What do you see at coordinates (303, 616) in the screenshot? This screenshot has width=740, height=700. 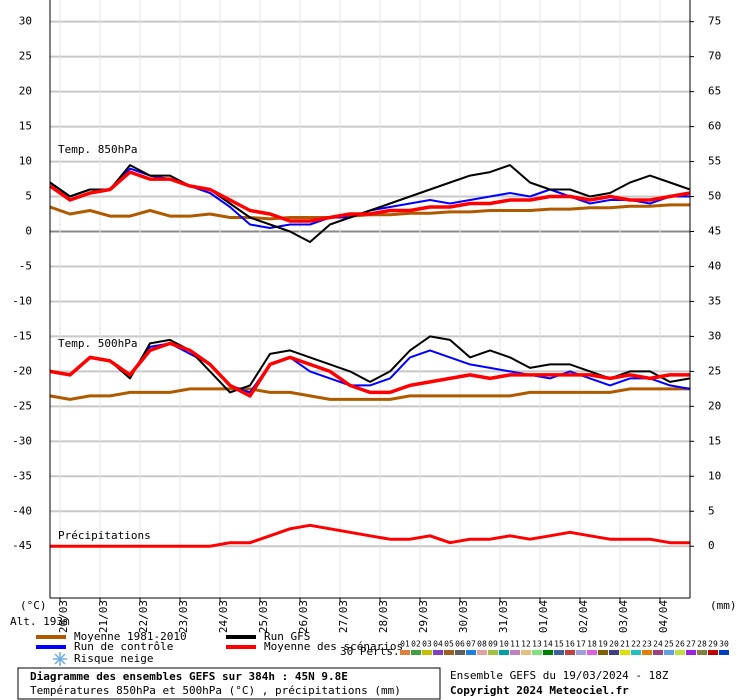 I see `x-tick-label: 26/03` at bounding box center [303, 616].